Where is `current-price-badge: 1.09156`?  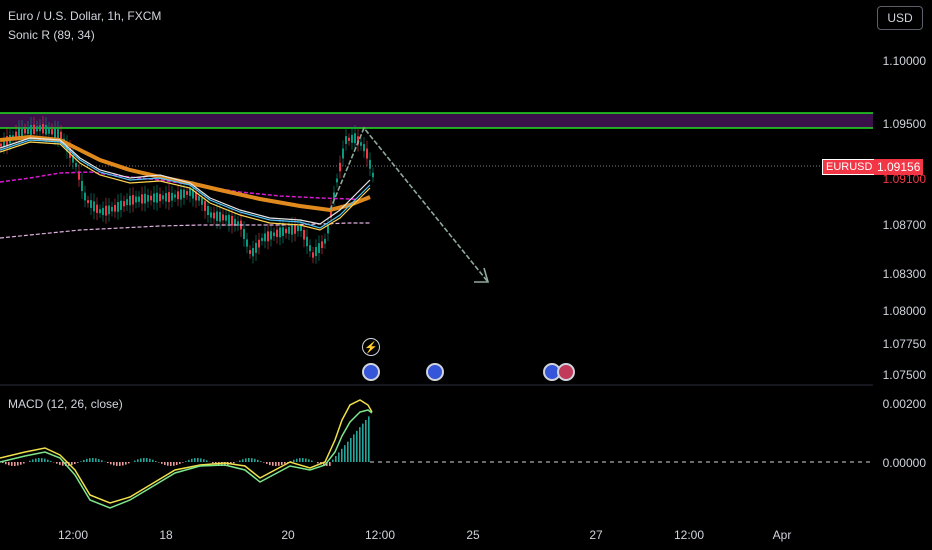 current-price-badge: 1.09156 is located at coordinates (899, 167).